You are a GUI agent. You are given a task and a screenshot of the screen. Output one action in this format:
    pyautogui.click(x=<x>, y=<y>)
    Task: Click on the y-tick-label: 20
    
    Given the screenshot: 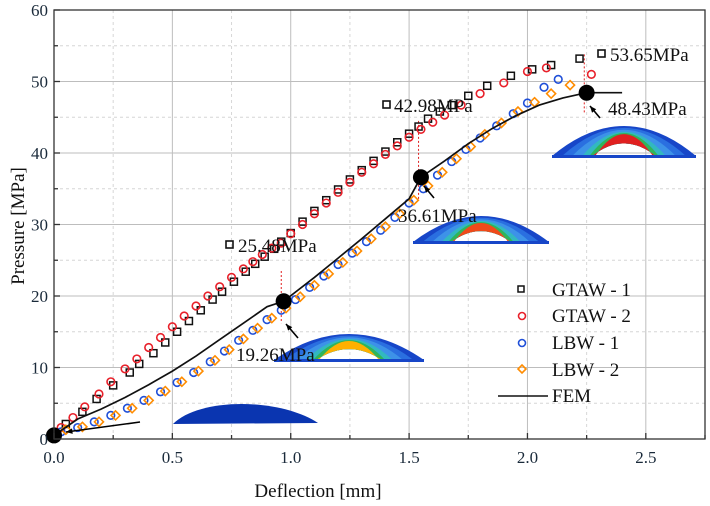 What is the action you would take?
    pyautogui.click(x=39, y=296)
    